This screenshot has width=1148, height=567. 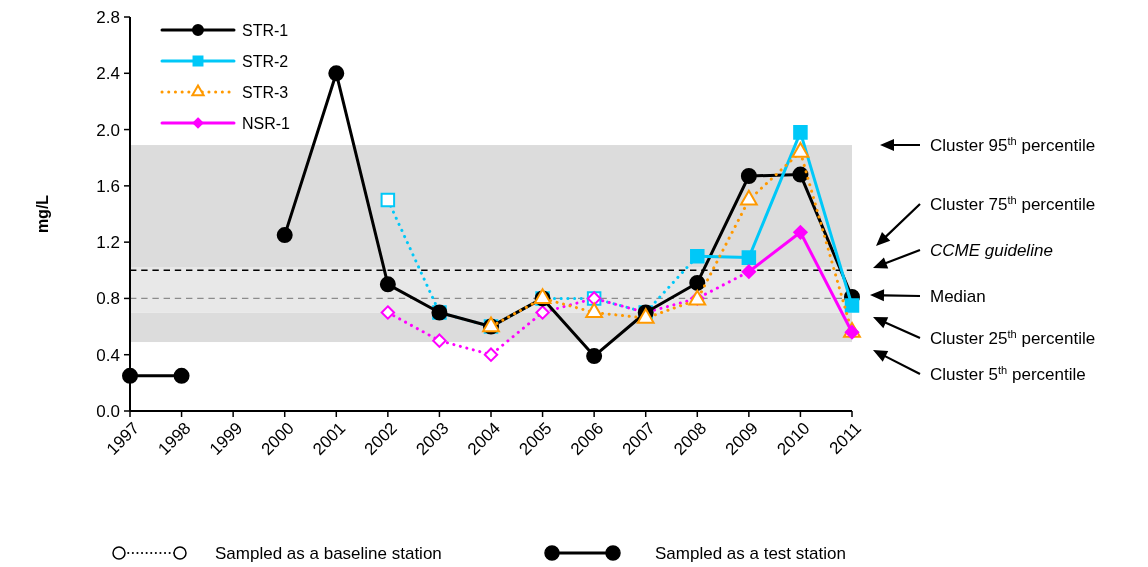 I want to click on y-tick-label: 1.6, so click(x=108, y=186).